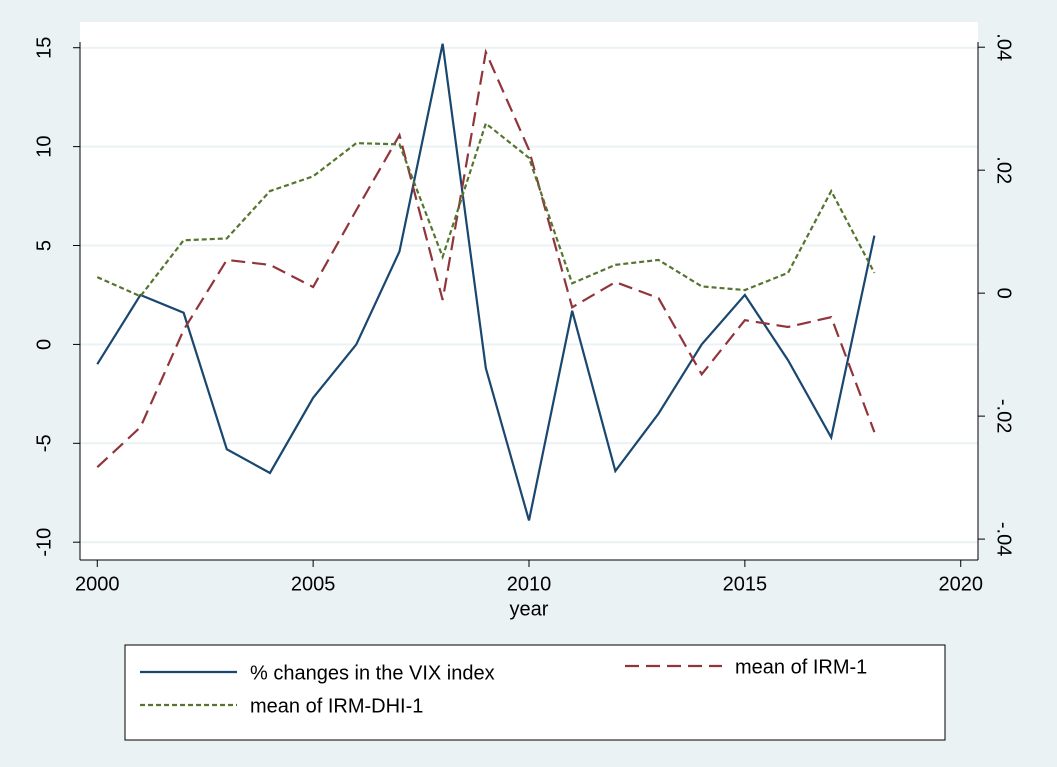  What do you see at coordinates (44, 48) in the screenshot?
I see `y-tick-label: 15` at bounding box center [44, 48].